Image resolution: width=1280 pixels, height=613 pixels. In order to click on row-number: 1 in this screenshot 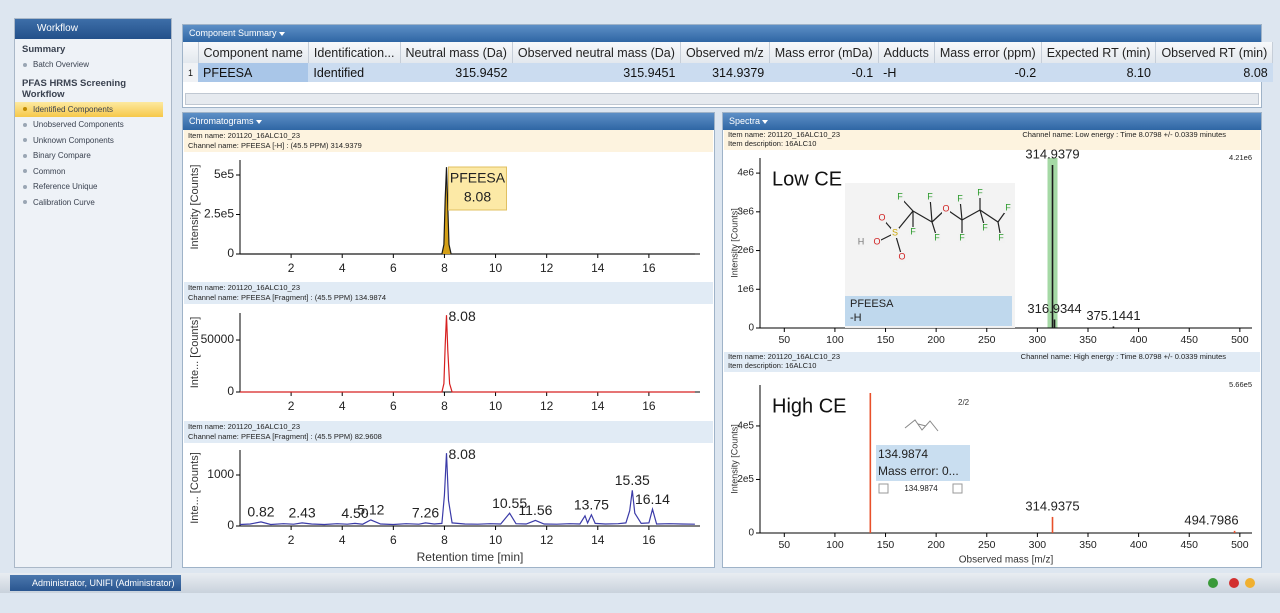, I will do `click(191, 72)`.